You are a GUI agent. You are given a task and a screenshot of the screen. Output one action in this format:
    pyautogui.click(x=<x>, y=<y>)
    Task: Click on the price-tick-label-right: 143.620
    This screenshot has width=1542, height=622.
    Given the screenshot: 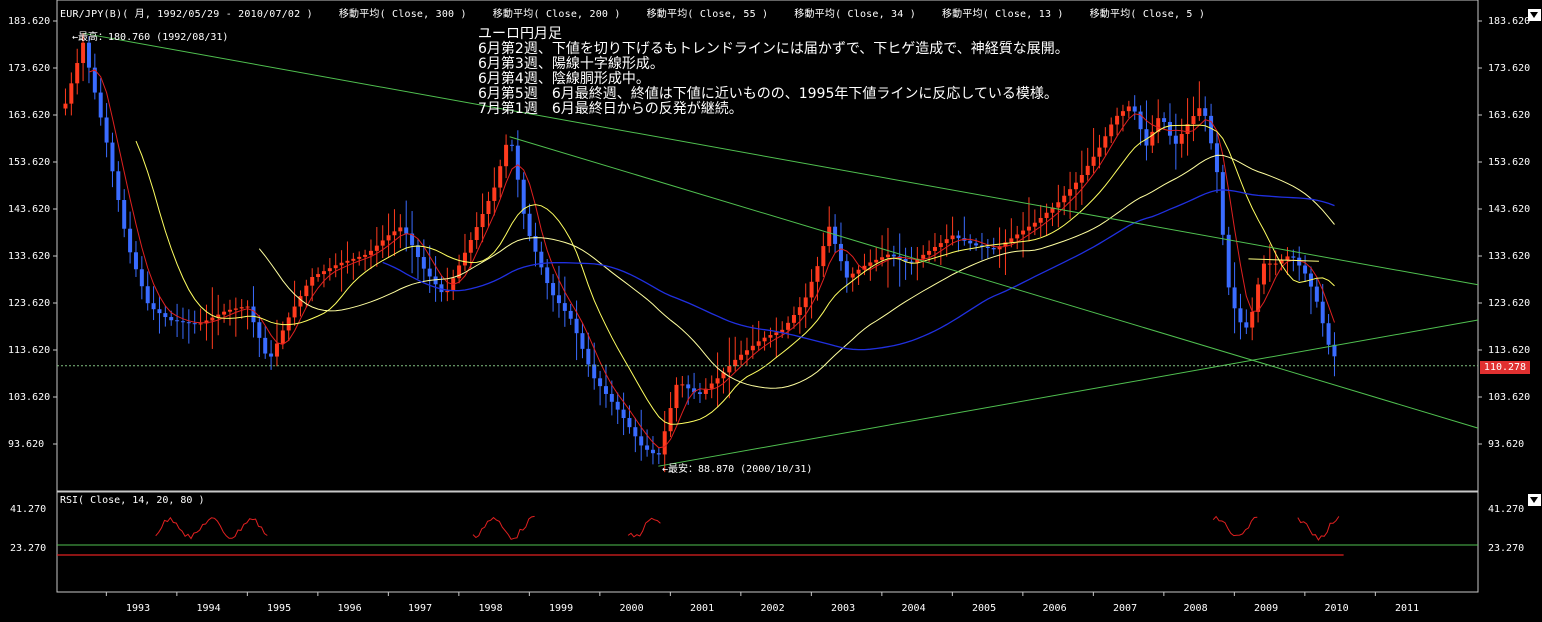 What is the action you would take?
    pyautogui.click(x=1509, y=209)
    